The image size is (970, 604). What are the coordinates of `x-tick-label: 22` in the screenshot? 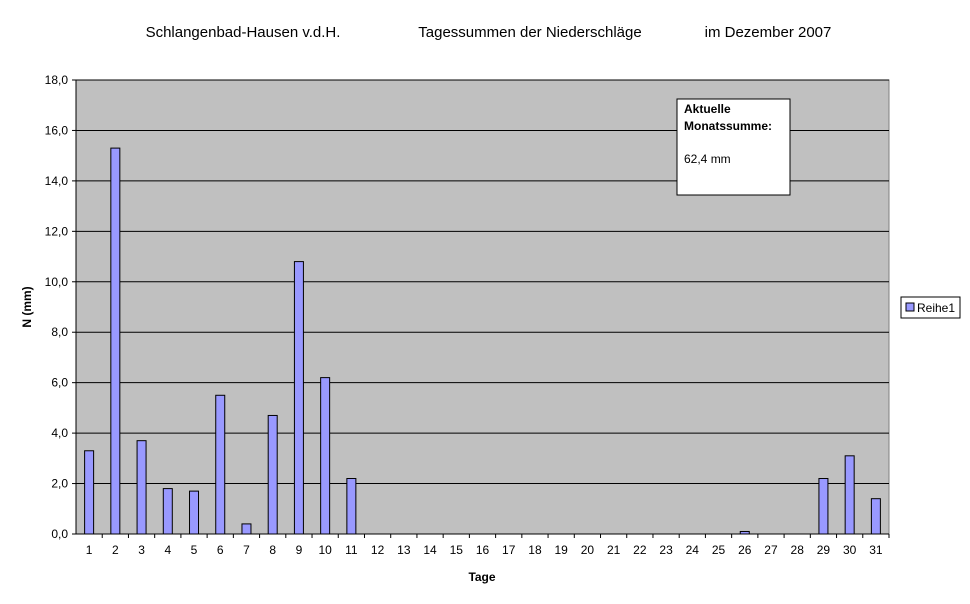 It's located at (640, 550).